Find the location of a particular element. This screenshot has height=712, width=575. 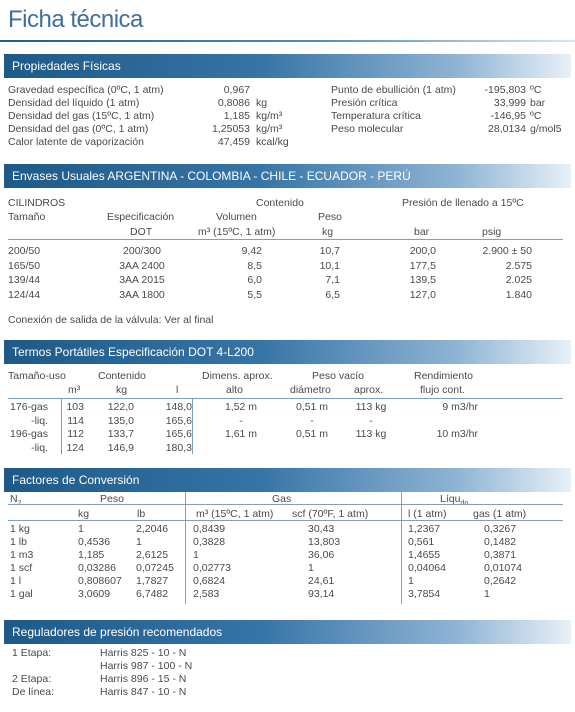

table-cell: 0,03286 is located at coordinates (97, 568).